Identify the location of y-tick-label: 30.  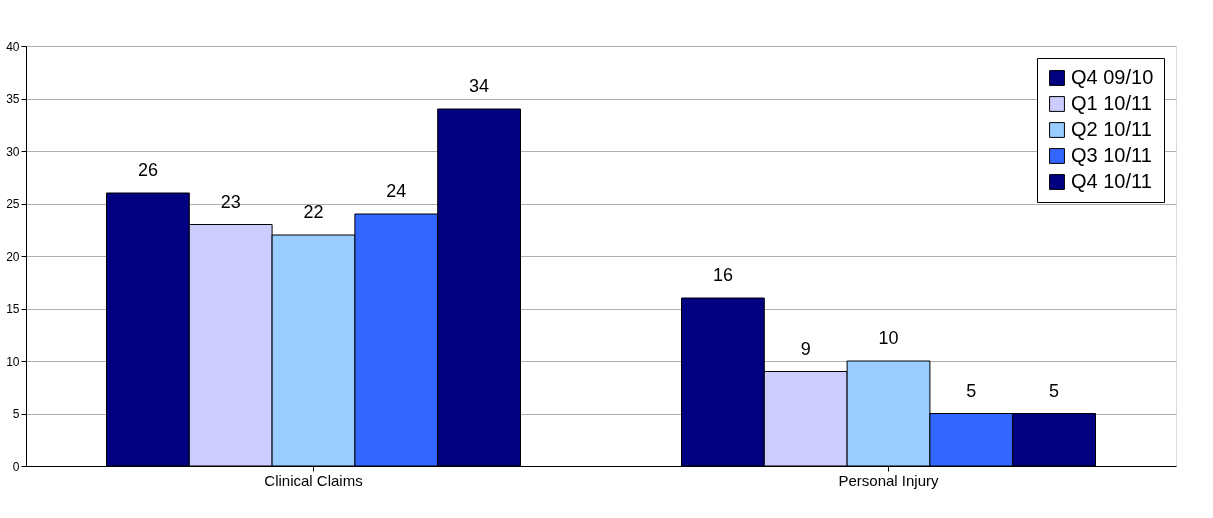
(13, 151).